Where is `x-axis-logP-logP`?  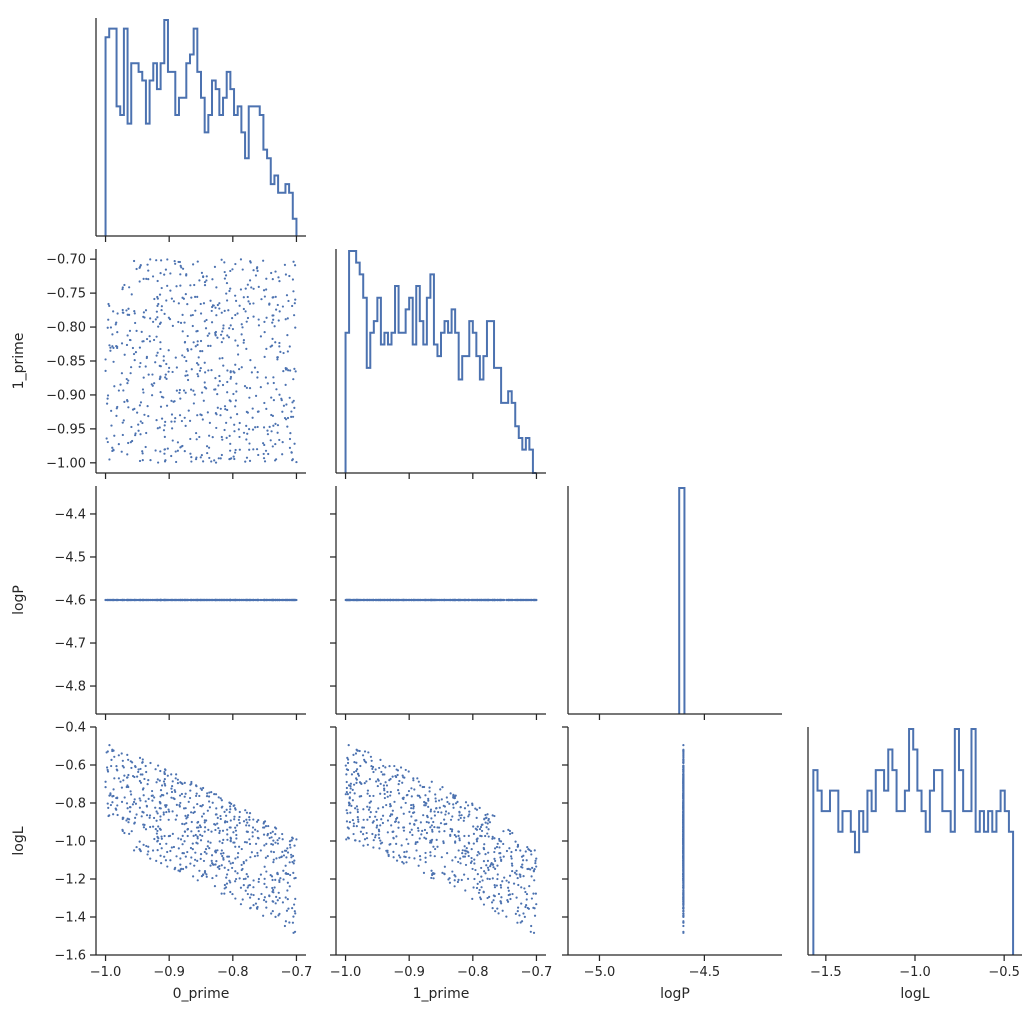
x-axis-logP-logP is located at coordinates (675, 716).